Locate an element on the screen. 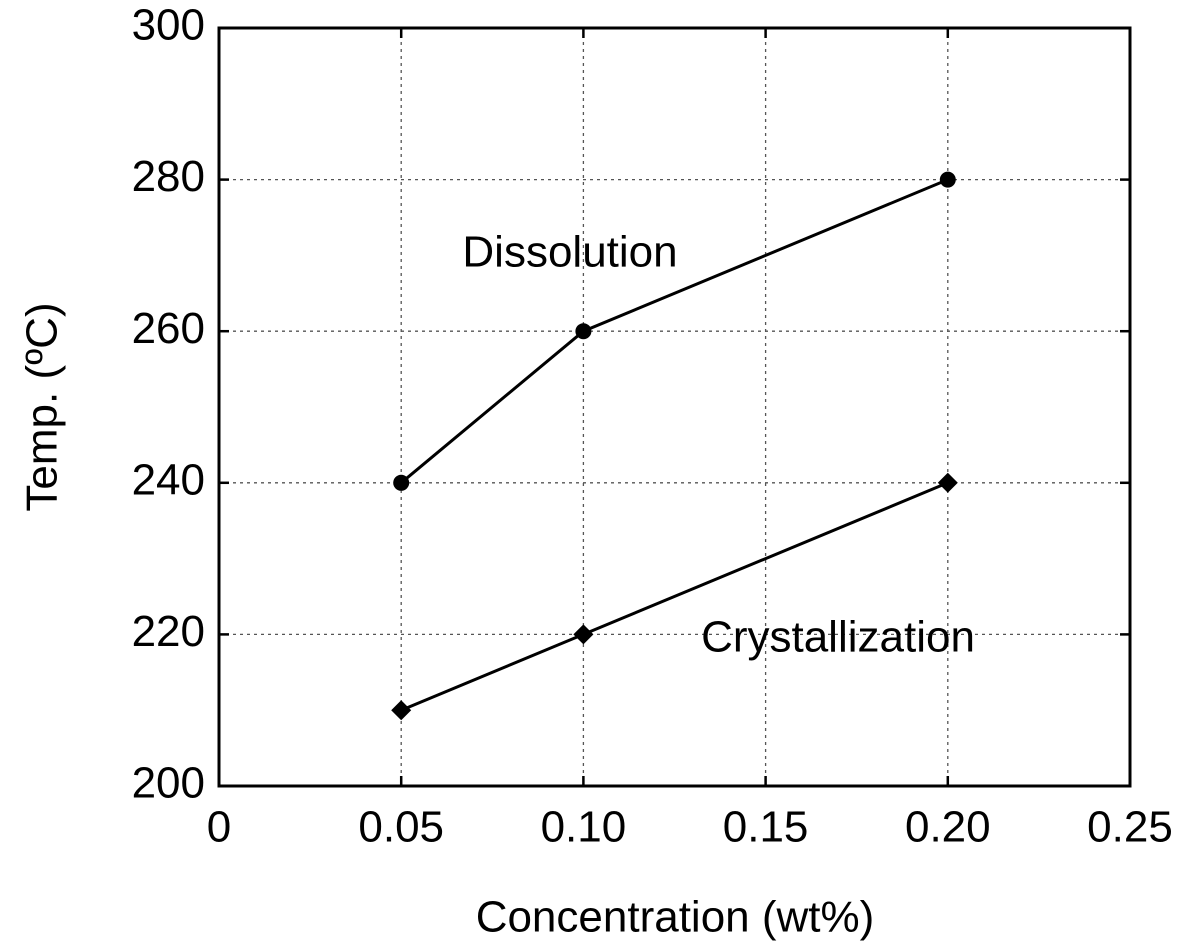 This screenshot has width=1179, height=951. x-tick-label: 0 is located at coordinates (219, 827).